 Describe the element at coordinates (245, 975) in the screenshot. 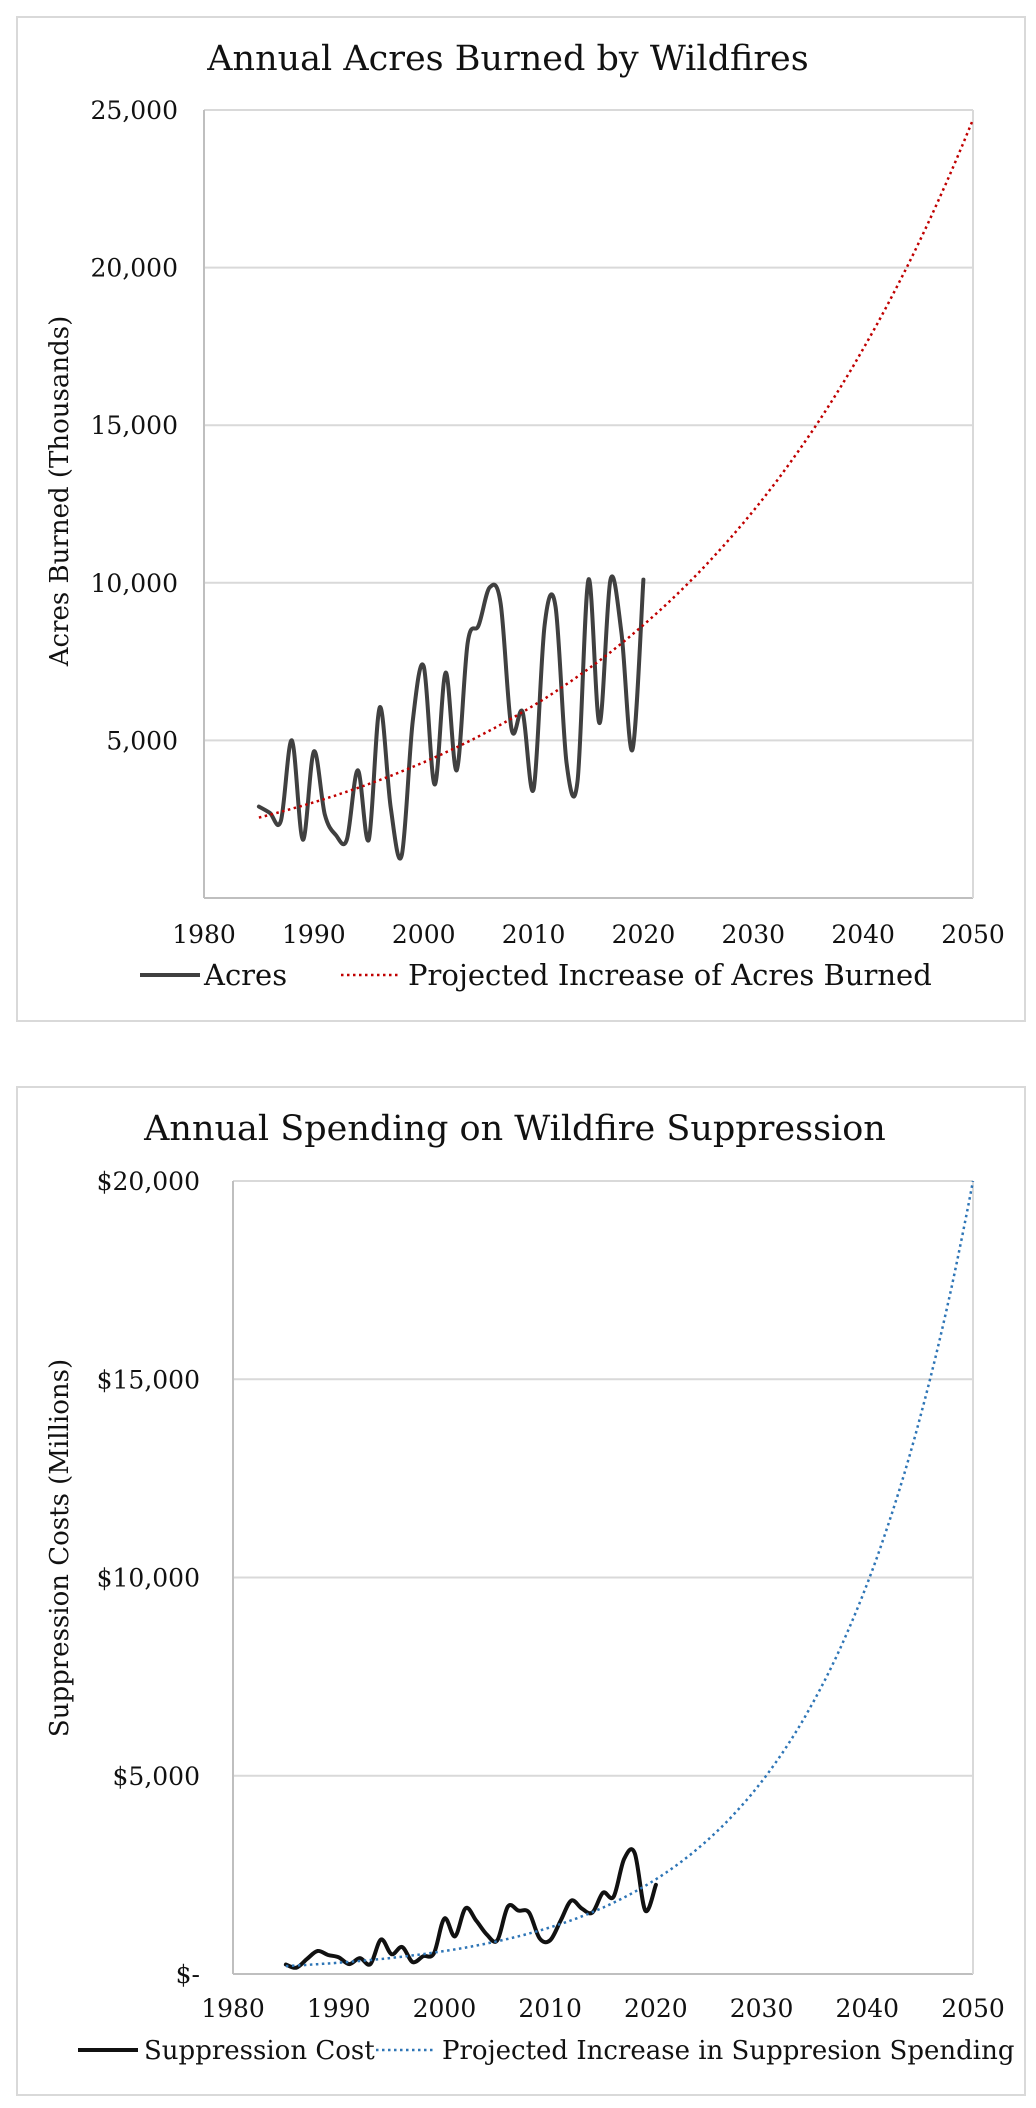

I see `legend-label-acres: Acres` at that location.